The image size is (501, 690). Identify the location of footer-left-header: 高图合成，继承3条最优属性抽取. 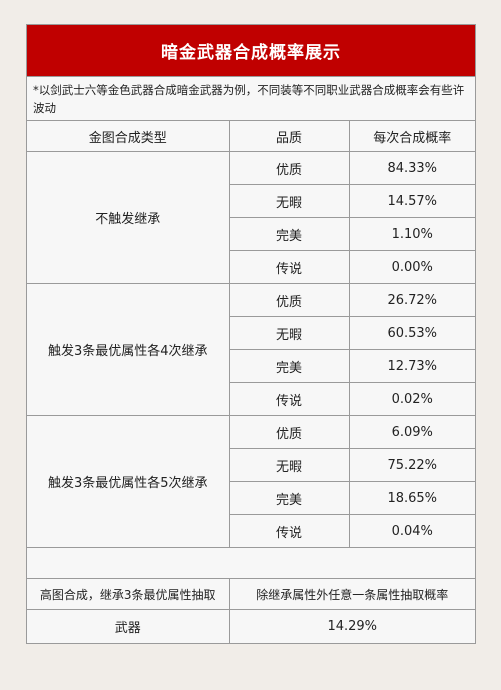
(128, 594).